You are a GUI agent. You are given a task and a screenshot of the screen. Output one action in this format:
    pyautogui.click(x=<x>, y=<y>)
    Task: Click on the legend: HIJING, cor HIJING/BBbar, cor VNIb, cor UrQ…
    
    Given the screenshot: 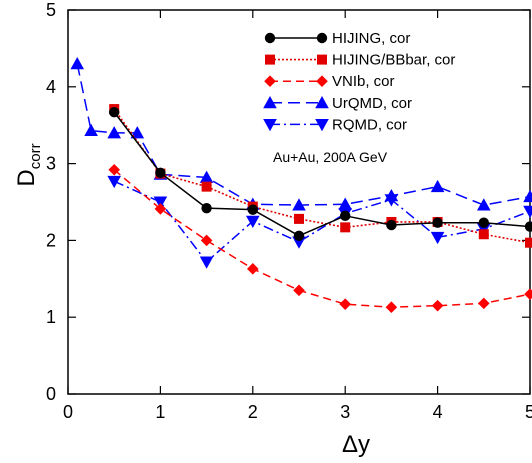 What is the action you would take?
    pyautogui.click(x=359, y=81)
    